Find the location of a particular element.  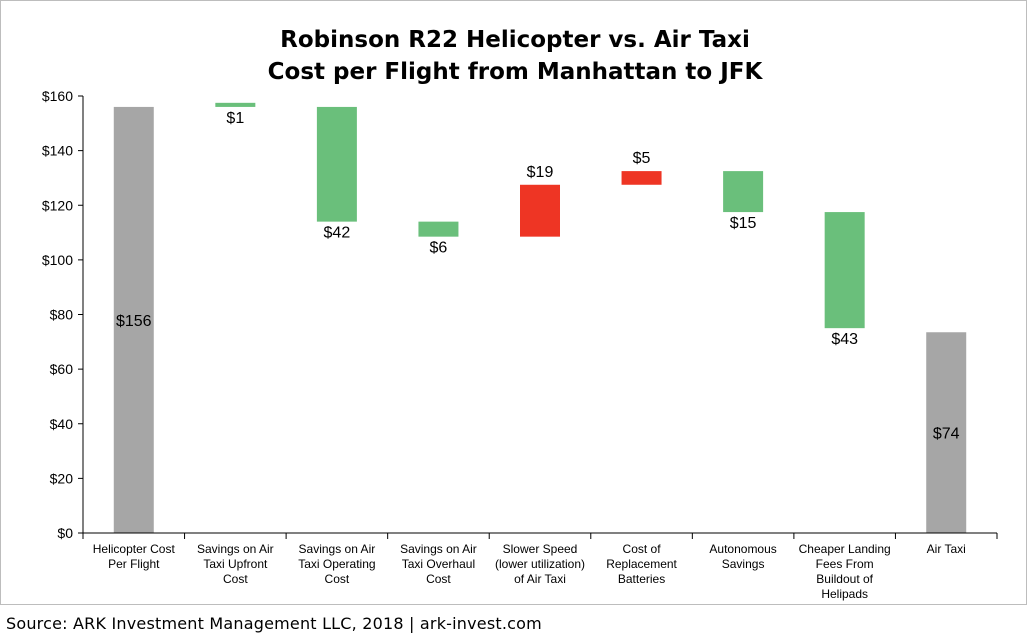

data-label: $43 is located at coordinates (844, 339).